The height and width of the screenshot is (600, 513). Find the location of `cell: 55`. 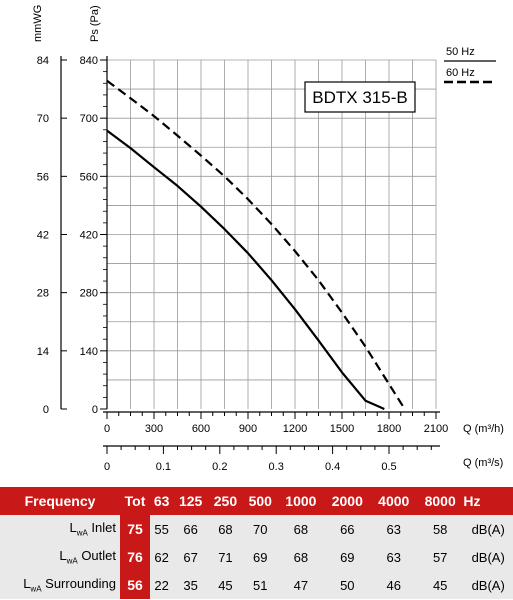

cell: 55 is located at coordinates (161, 529).